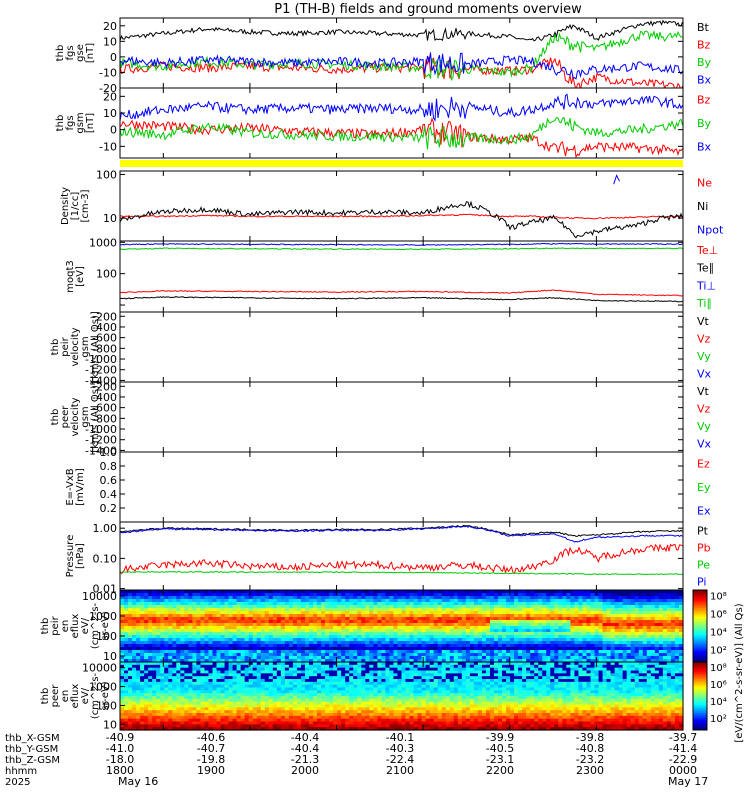 Image resolution: width=750 pixels, height=800 pixels. Describe the element at coordinates (401, 347) in the screenshot. I see `panel-frame-peir_velocity` at that location.